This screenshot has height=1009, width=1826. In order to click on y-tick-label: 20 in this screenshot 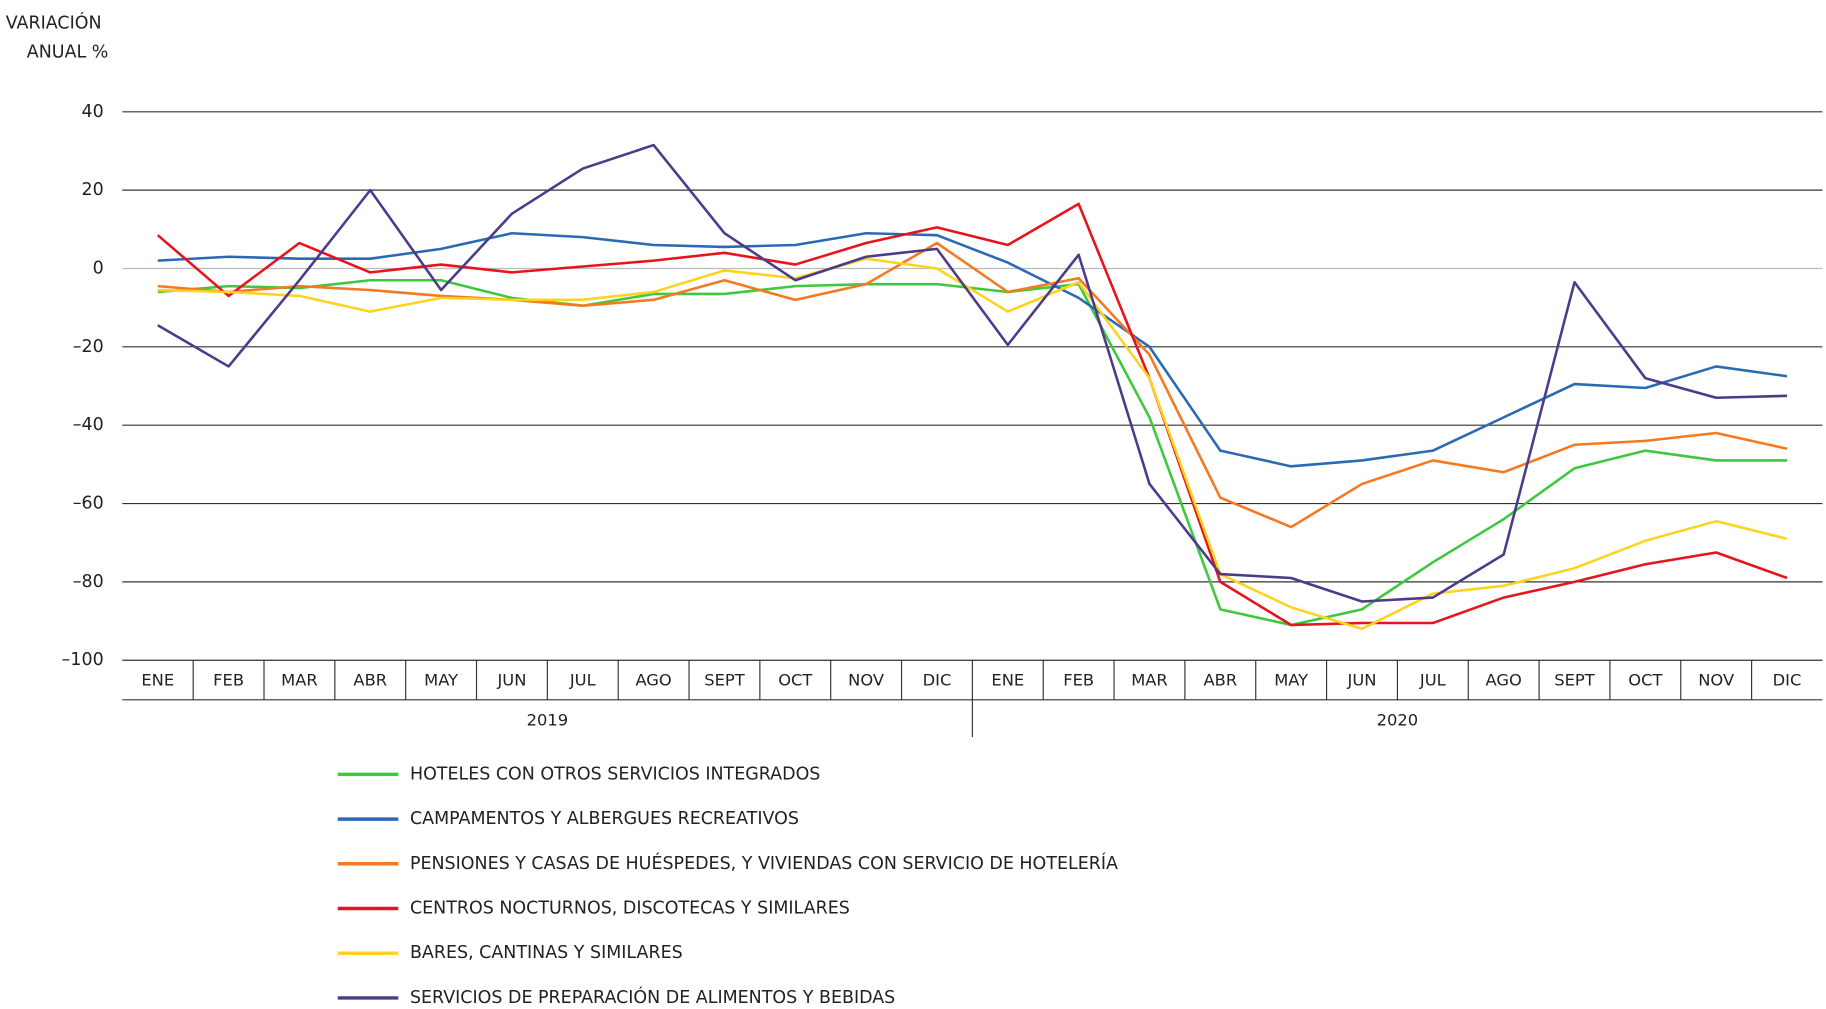, I will do `click(92, 190)`.